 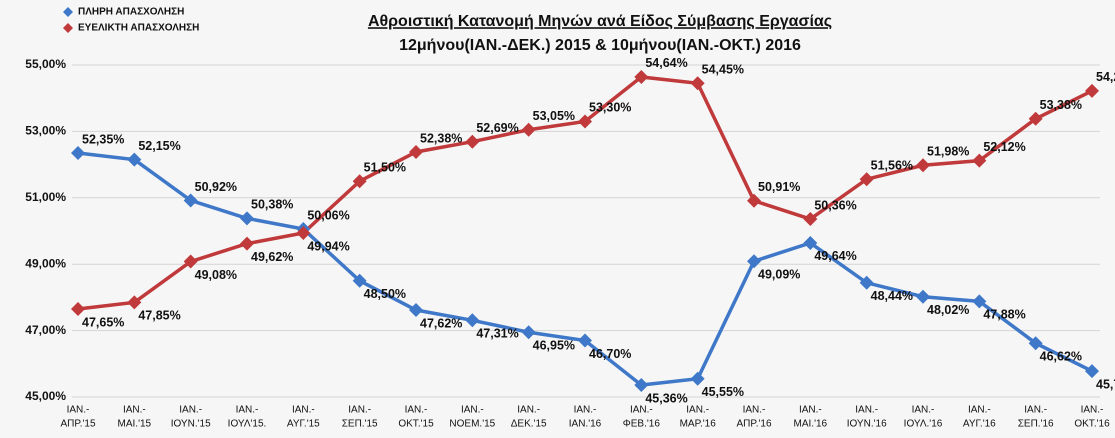 What do you see at coordinates (1061, 357) in the screenshot?
I see `data-label: 46,62%` at bounding box center [1061, 357].